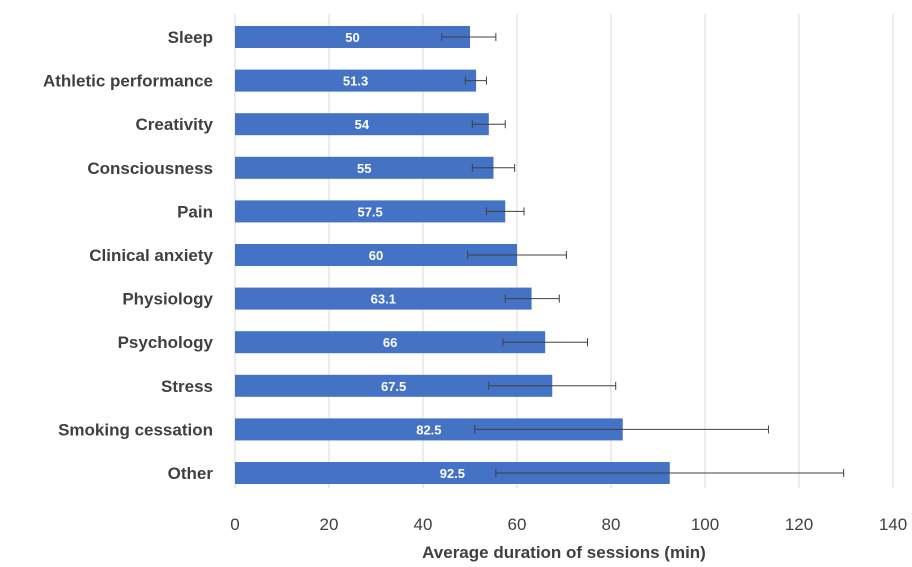  I want to click on data-label: 82.5, so click(428, 429).